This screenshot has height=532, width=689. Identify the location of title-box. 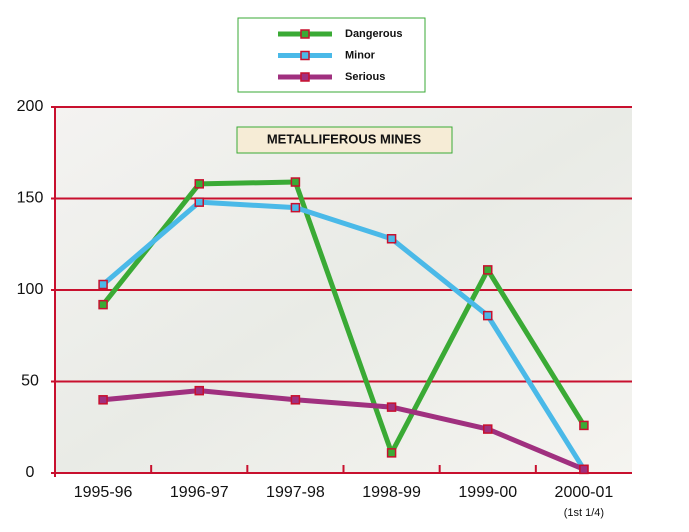
(344, 140).